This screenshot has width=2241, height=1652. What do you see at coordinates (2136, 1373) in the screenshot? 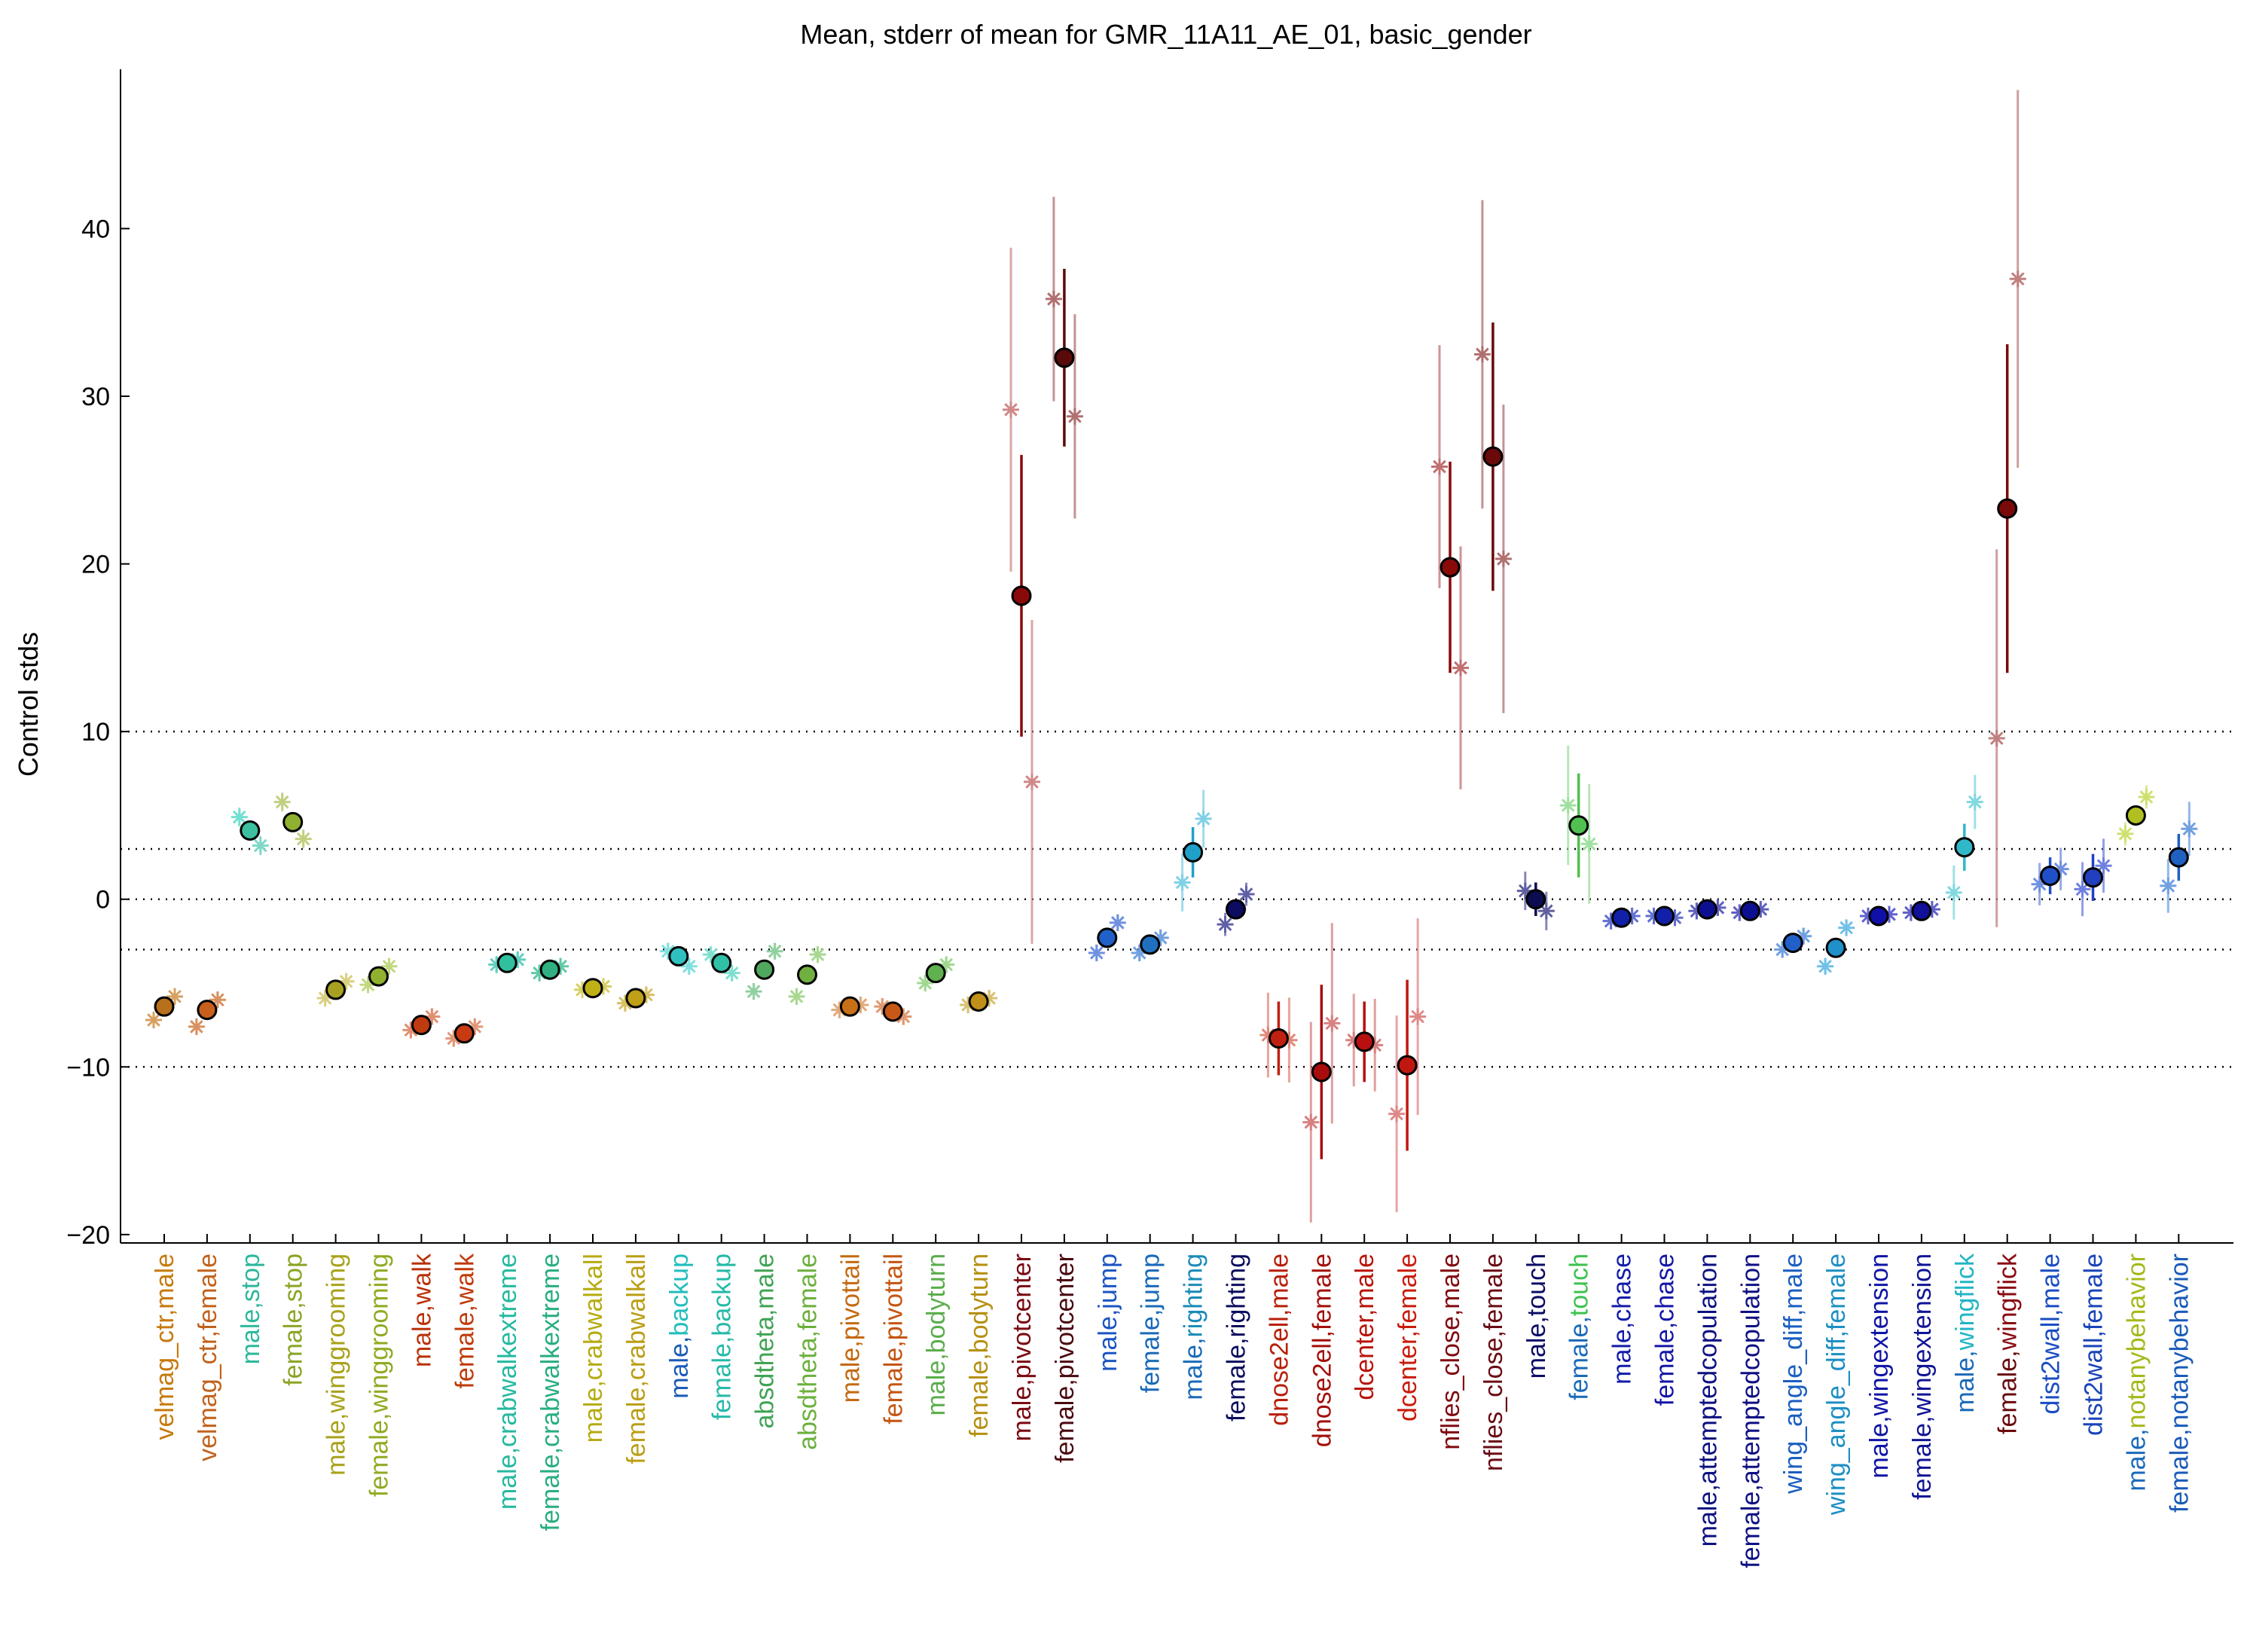
I see `x-tick-label: male,notanybehavior` at bounding box center [2136, 1373].